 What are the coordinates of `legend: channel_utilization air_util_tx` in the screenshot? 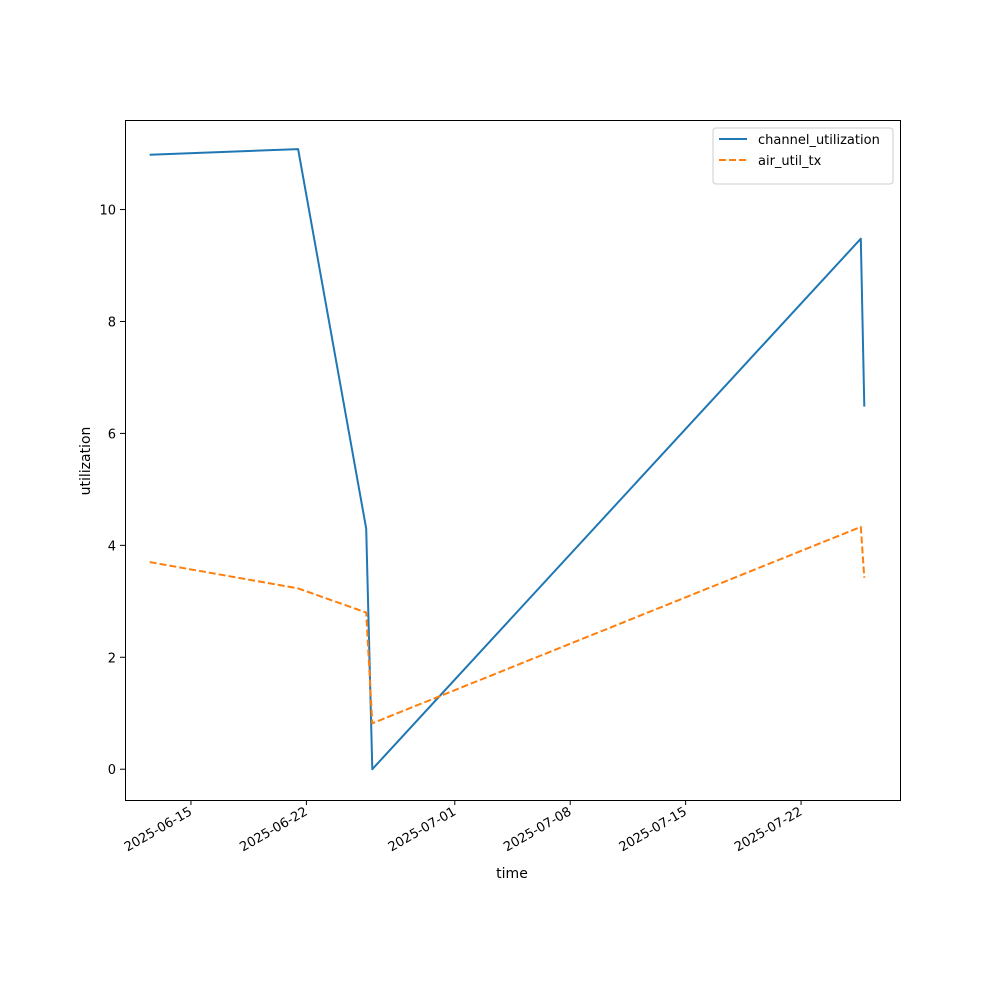 It's located at (803, 156).